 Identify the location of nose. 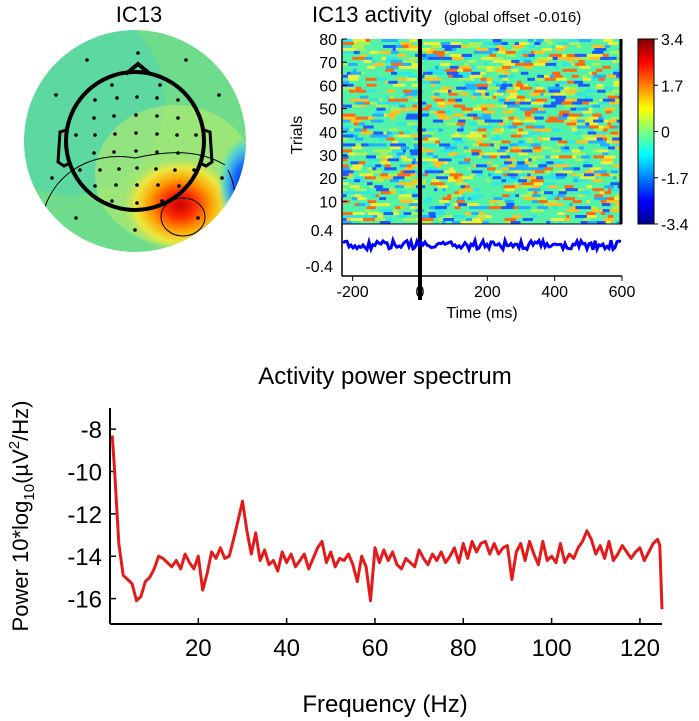
(138, 68).